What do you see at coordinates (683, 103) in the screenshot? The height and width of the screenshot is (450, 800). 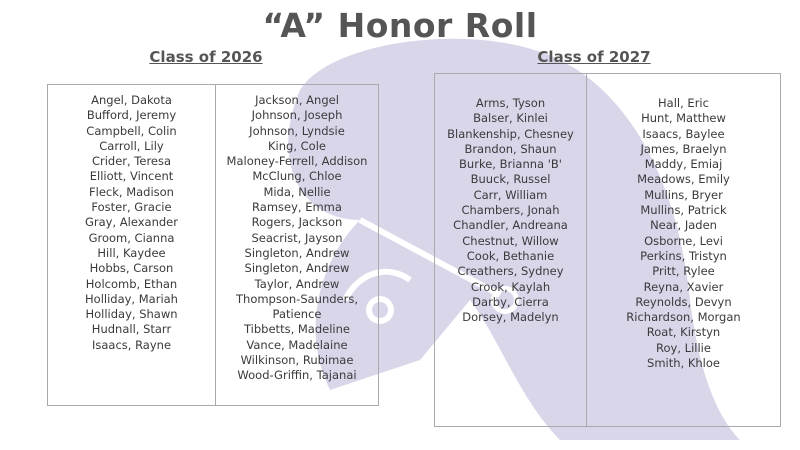 I see `student-name: Hall, Eric` at bounding box center [683, 103].